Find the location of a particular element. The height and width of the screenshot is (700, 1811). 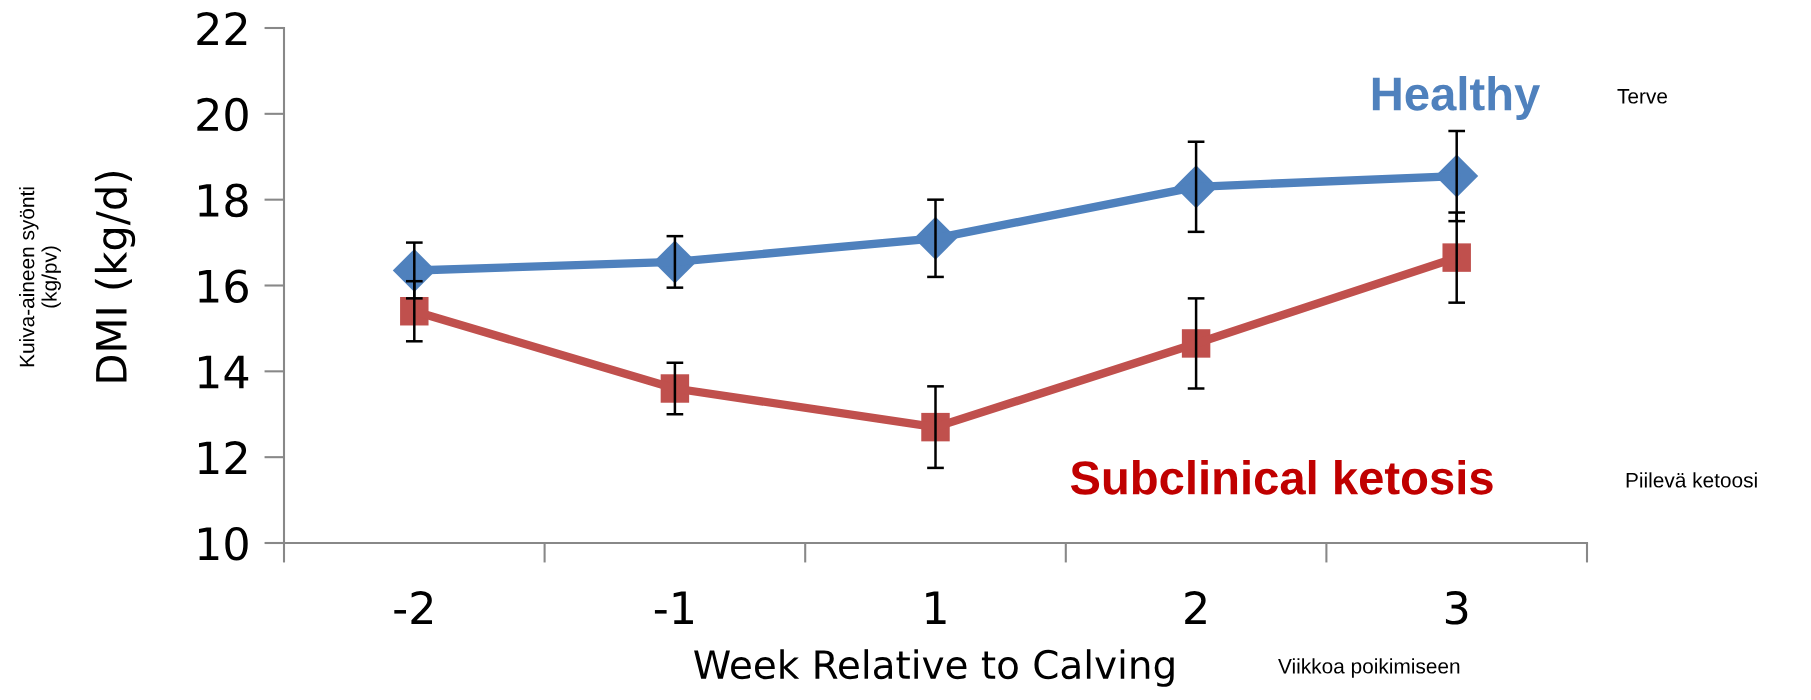

series-label: Subclinical ketosis is located at coordinates (1281, 477).